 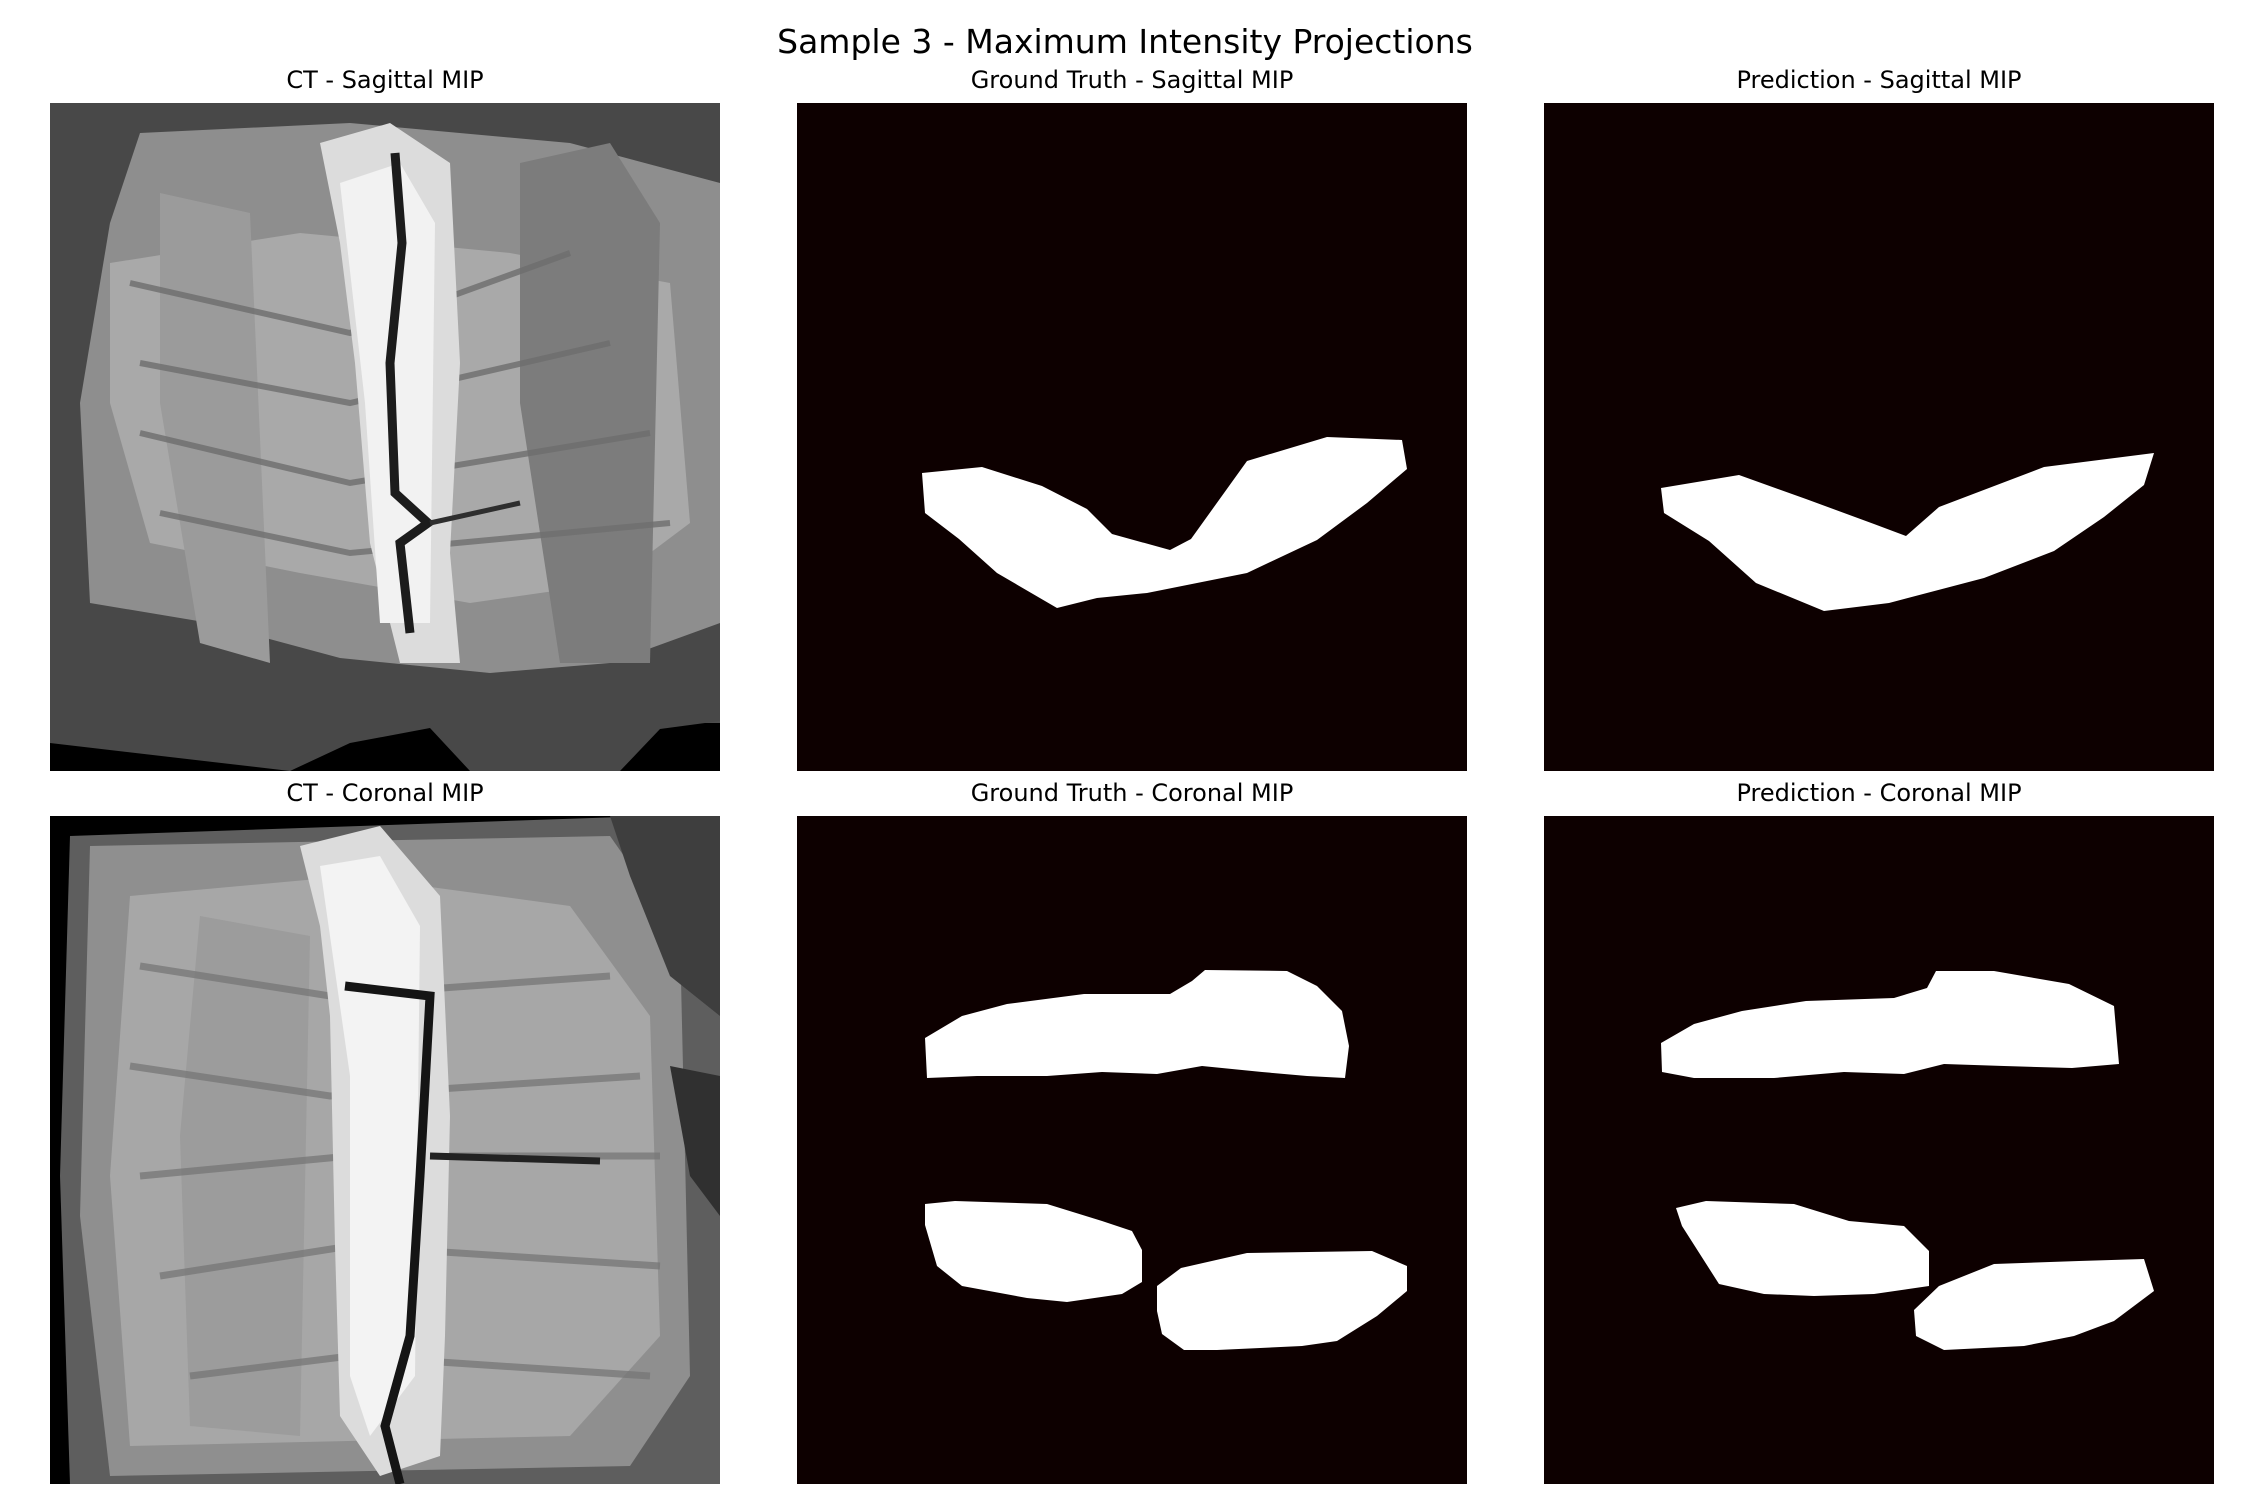 I want to click on gt-coronal-title: Ground Truth - Coronal MIP, so click(x=1132, y=793).